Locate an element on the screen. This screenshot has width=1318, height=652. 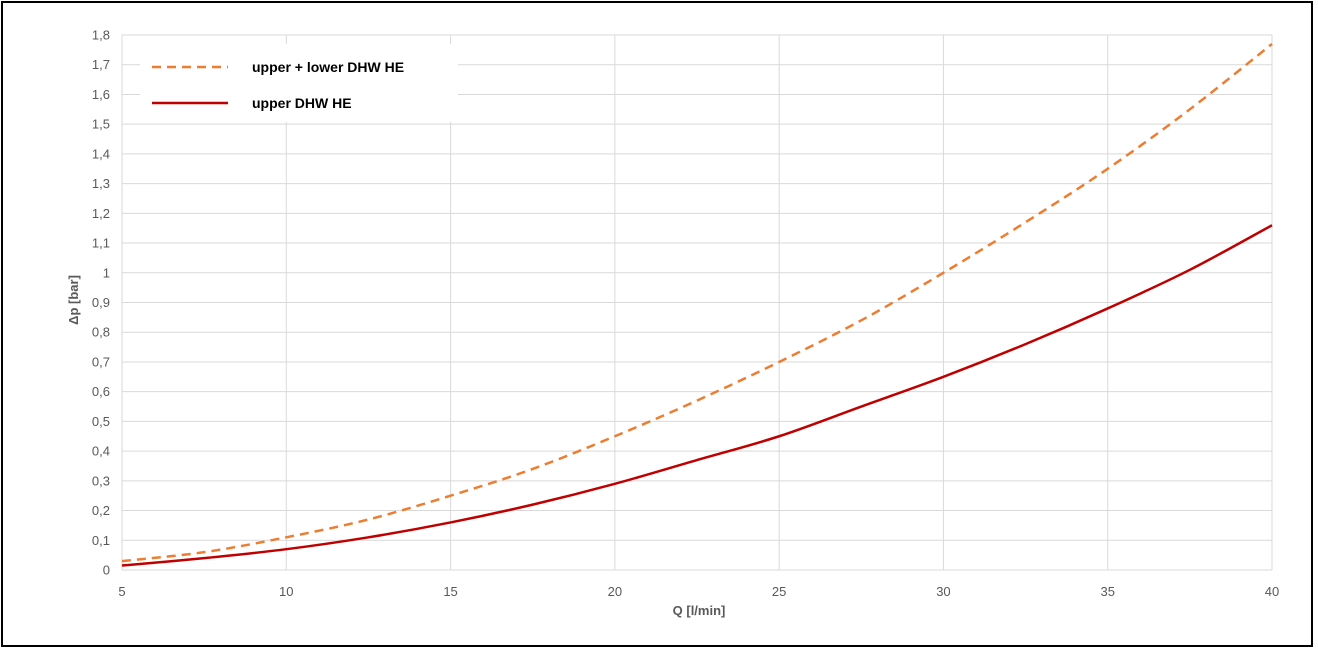
y-tick-label: 0,6 is located at coordinates (101, 391).